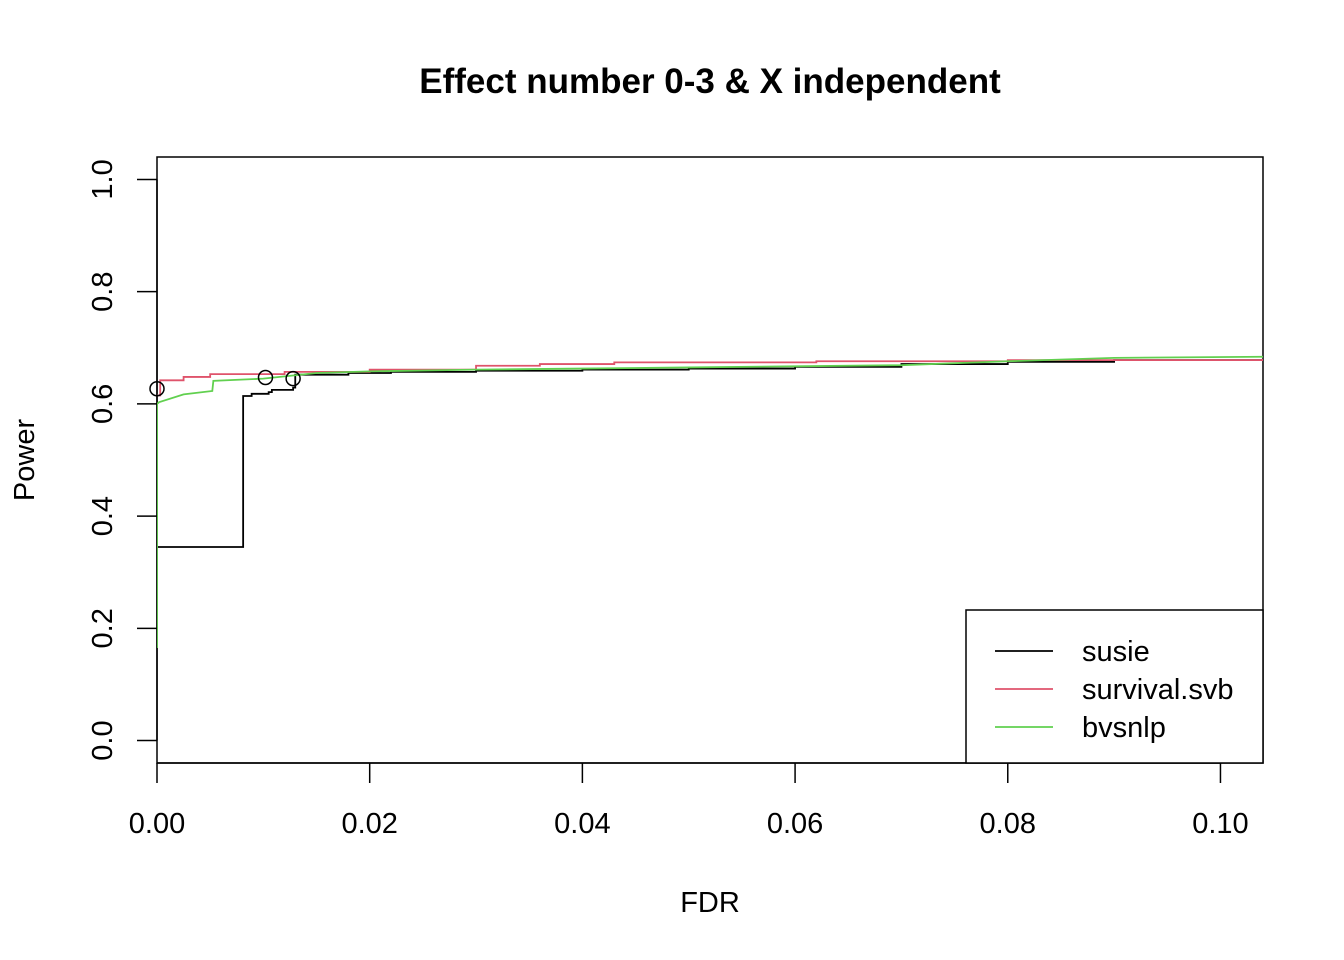 This screenshot has height=960, width=1344. Describe the element at coordinates (103, 516) in the screenshot. I see `y-tick-label: 0.4` at that location.